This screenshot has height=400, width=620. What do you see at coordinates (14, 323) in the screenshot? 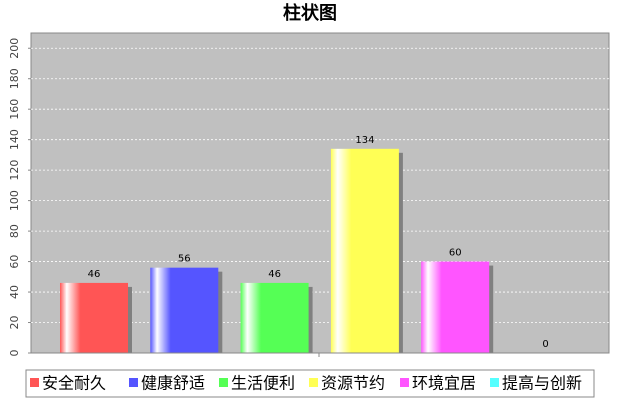
I see `y-tick-label: 20` at bounding box center [14, 323].